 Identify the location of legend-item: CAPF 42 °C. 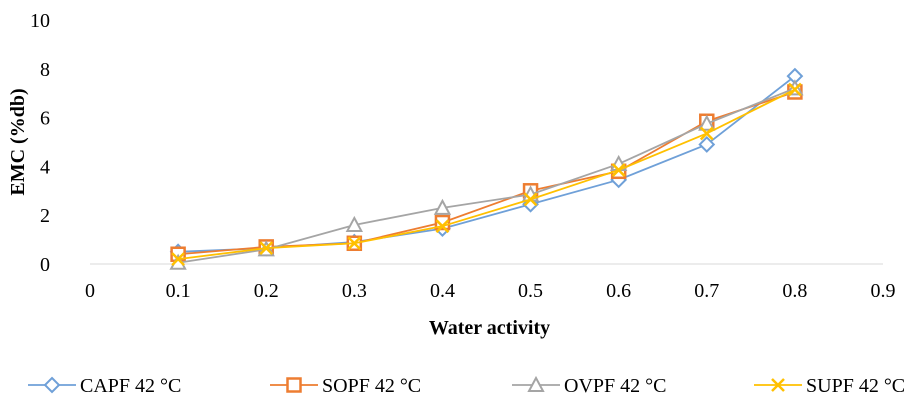
(104, 386).